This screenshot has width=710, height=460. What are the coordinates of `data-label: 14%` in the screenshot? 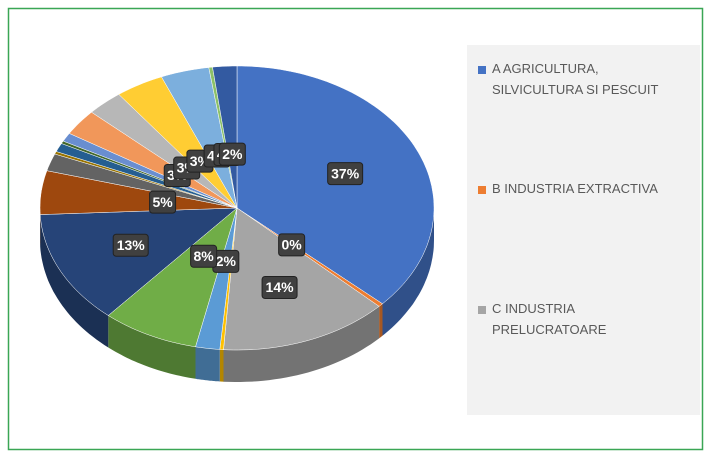 It's located at (280, 287).